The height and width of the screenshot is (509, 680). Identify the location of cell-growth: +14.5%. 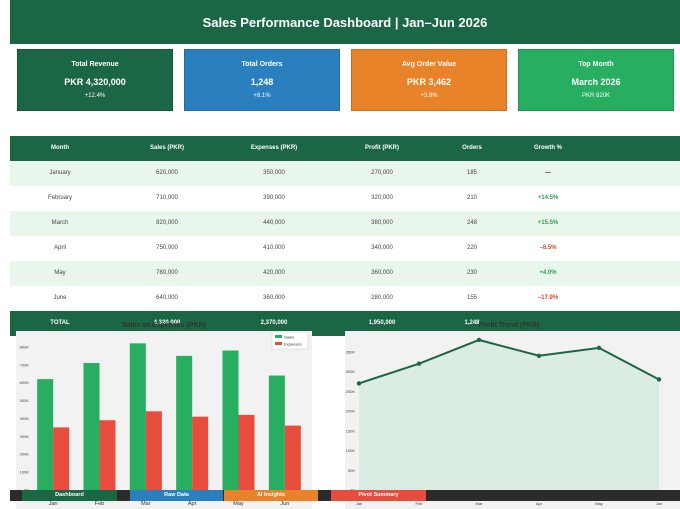
(548, 198).